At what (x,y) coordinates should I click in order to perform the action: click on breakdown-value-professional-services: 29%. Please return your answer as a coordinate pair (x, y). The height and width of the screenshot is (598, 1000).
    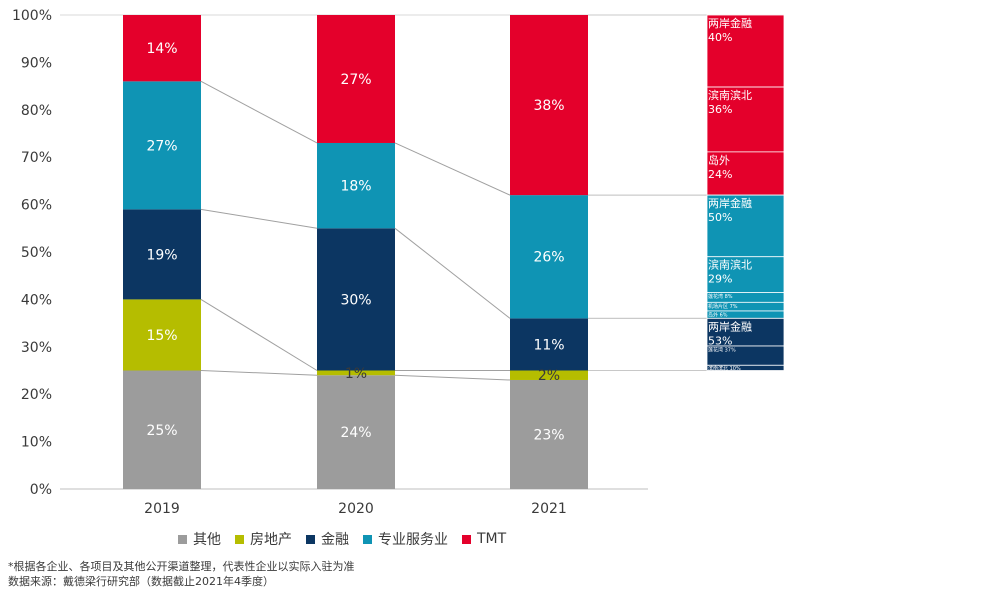
    Looking at the image, I should click on (720, 279).